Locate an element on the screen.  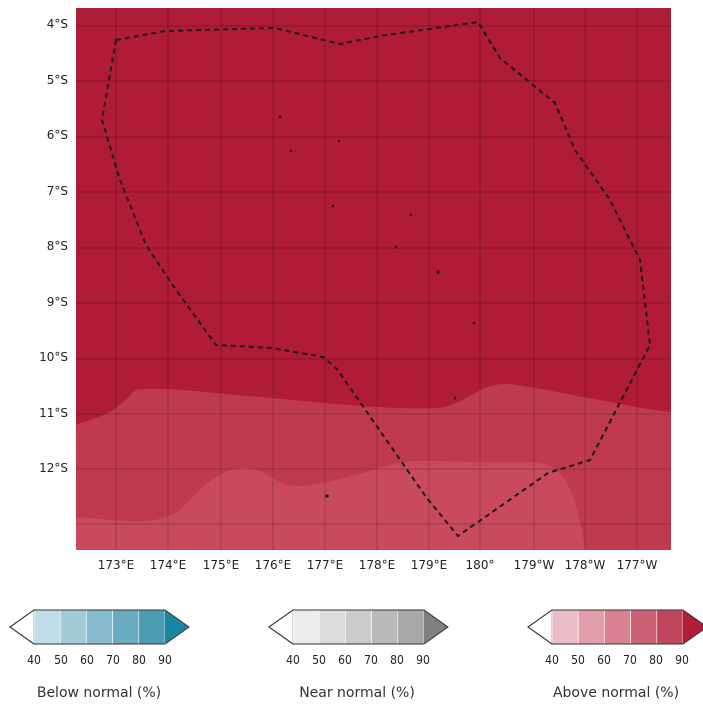
lat-label: 9°S is located at coordinates (57, 302).